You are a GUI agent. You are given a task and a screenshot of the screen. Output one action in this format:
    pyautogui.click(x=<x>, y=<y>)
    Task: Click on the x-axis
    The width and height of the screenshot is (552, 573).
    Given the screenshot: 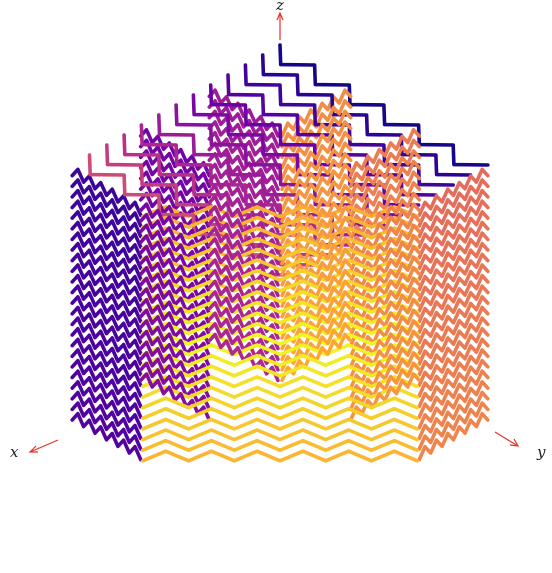 What is the action you would take?
    pyautogui.click(x=44, y=446)
    